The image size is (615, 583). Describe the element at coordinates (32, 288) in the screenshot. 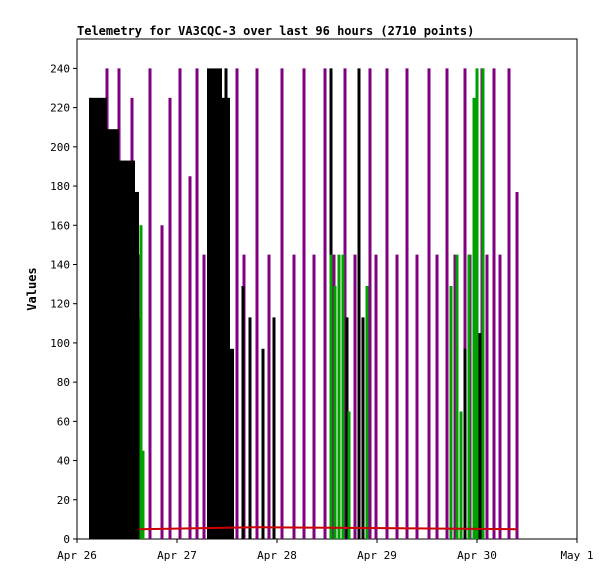

I see `y-axis-label: Values` at that location.